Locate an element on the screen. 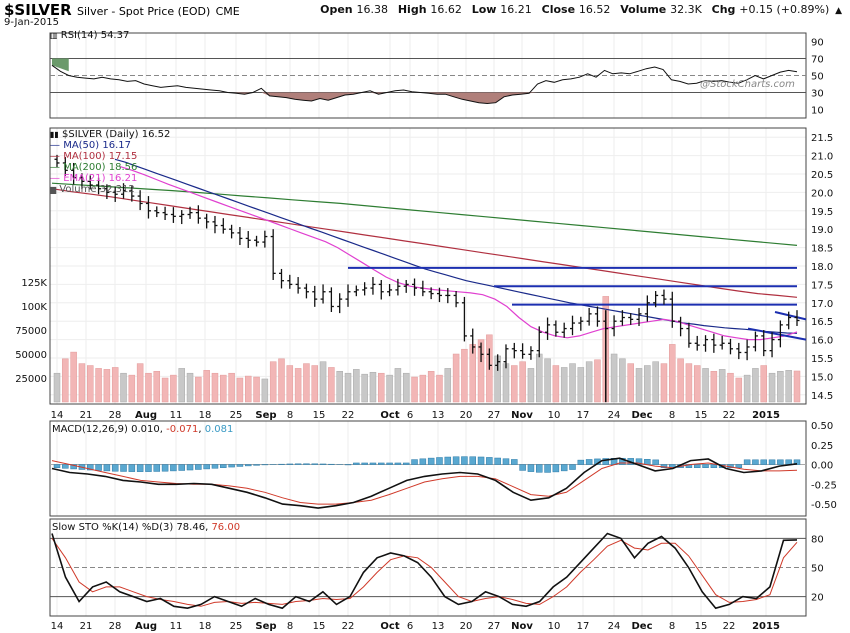 The width and height of the screenshot is (850, 633). price-tick-label: 14.5 is located at coordinates (822, 396).